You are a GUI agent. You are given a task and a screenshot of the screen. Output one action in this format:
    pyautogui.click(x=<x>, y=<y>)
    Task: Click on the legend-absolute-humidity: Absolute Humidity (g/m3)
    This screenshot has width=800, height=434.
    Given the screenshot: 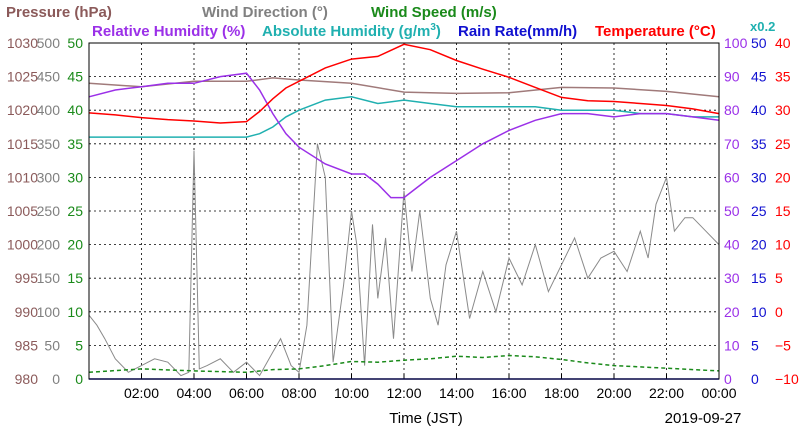 What is the action you would take?
    pyautogui.click(x=351, y=31)
    